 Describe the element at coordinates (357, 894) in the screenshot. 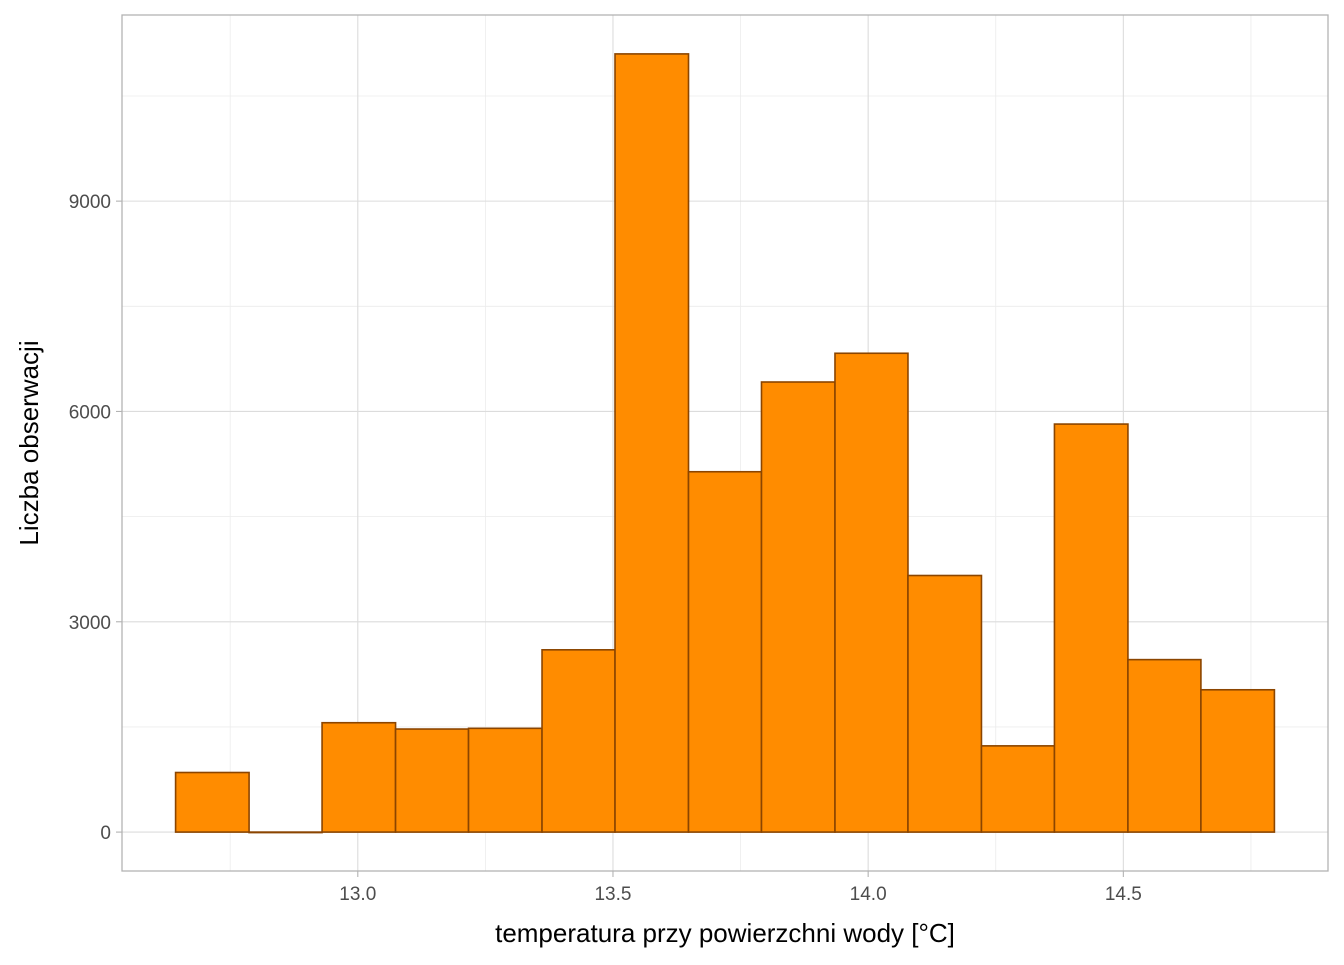

I see `x-tick-label: 13.0` at that location.